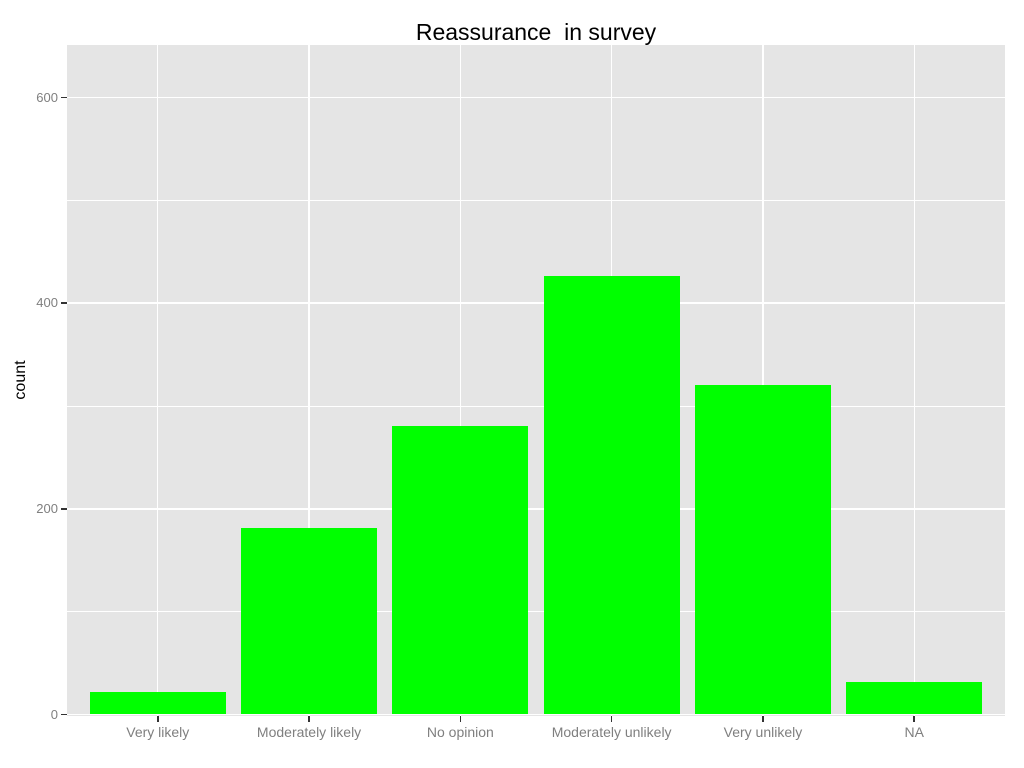  I want to click on y-tick-label: 600, so click(47, 97).